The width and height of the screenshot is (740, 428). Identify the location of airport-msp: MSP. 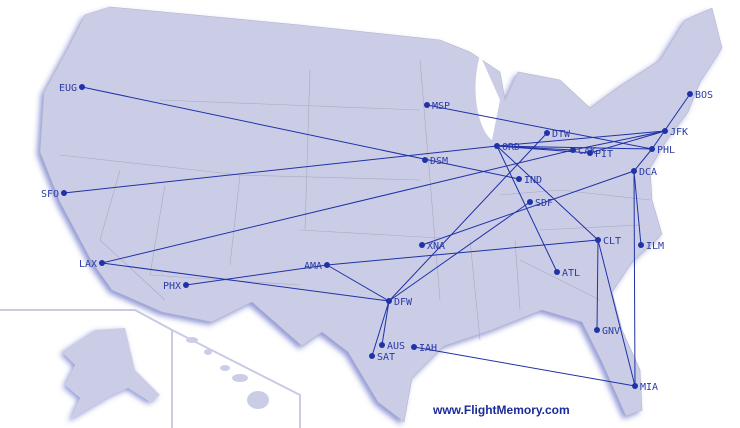
(437, 106).